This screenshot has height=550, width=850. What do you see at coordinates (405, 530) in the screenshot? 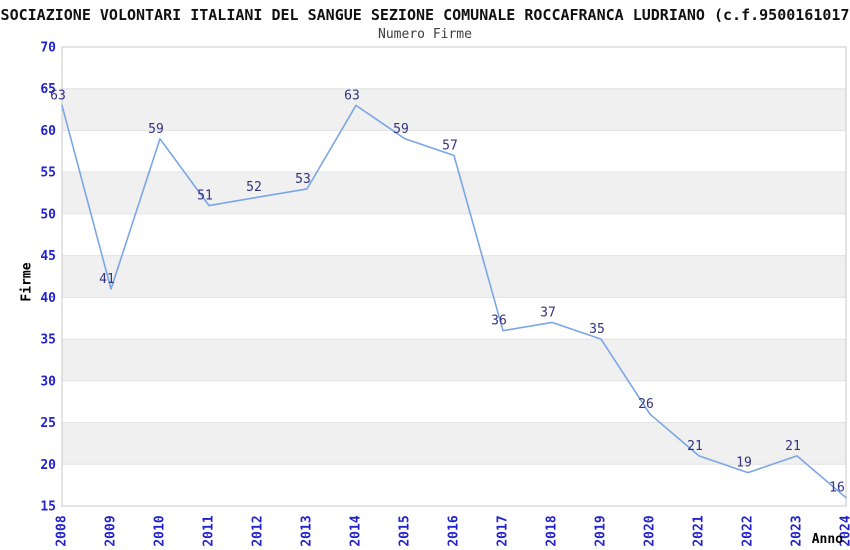
I see `x-tick-label: 2015` at bounding box center [405, 530].